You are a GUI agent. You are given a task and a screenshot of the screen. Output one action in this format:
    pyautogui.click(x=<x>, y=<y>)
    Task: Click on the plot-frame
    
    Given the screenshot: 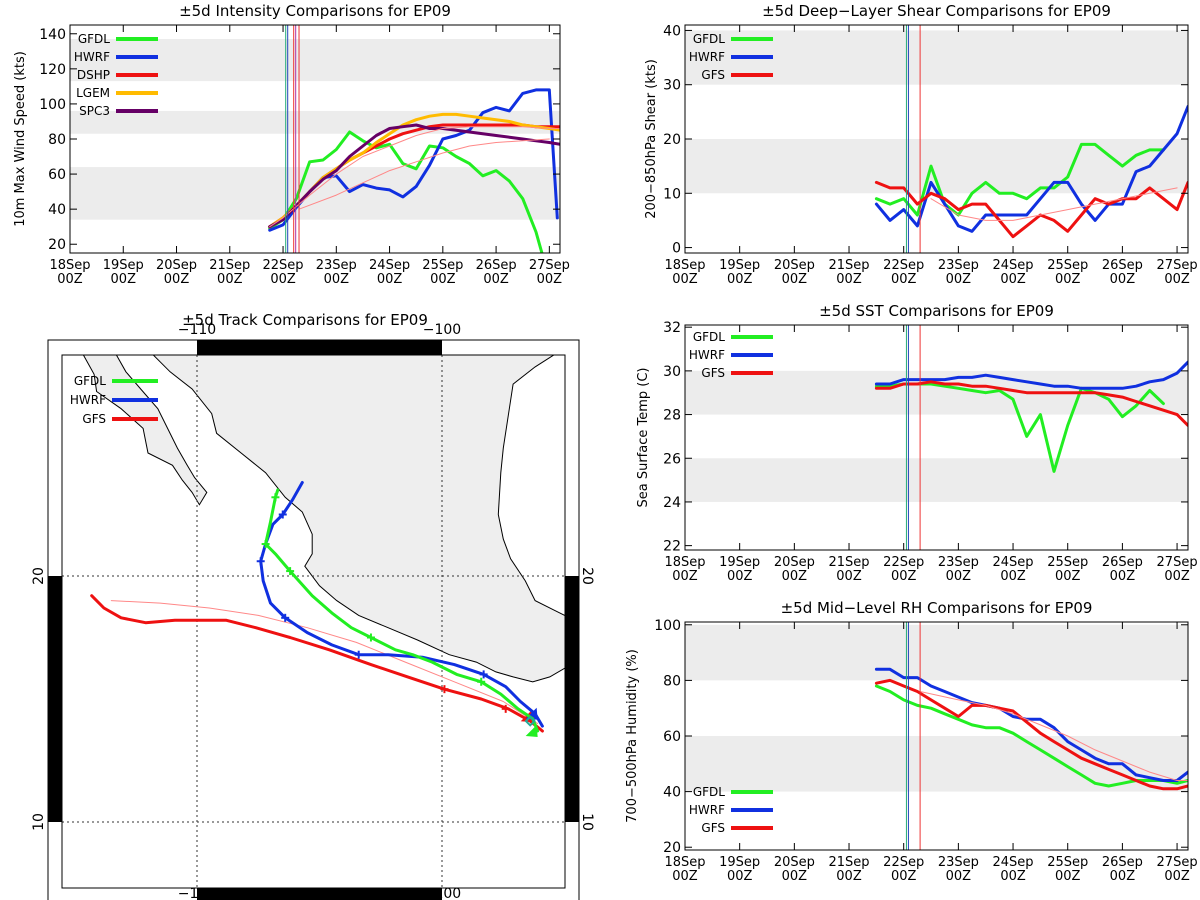 What is the action you would take?
    pyautogui.click(x=936, y=437)
    